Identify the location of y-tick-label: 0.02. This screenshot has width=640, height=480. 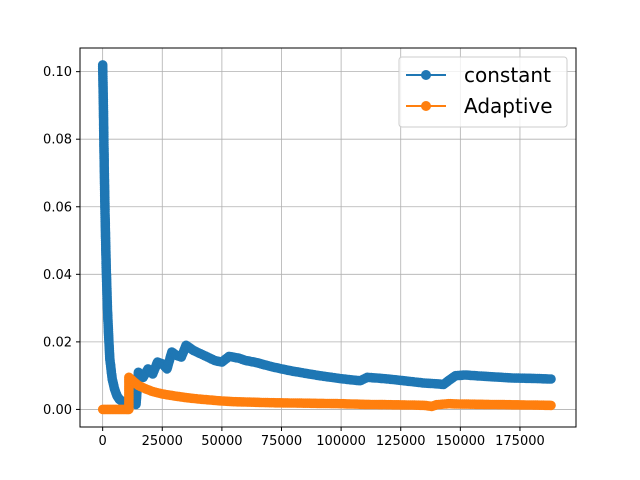
(57, 342).